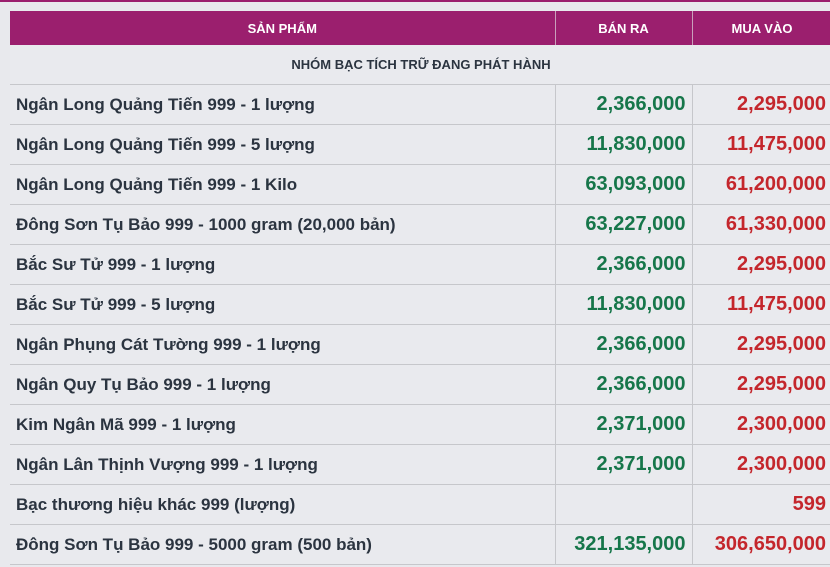 The width and height of the screenshot is (830, 567). What do you see at coordinates (761, 28) in the screenshot?
I see `column-header: MUA VÀO` at bounding box center [761, 28].